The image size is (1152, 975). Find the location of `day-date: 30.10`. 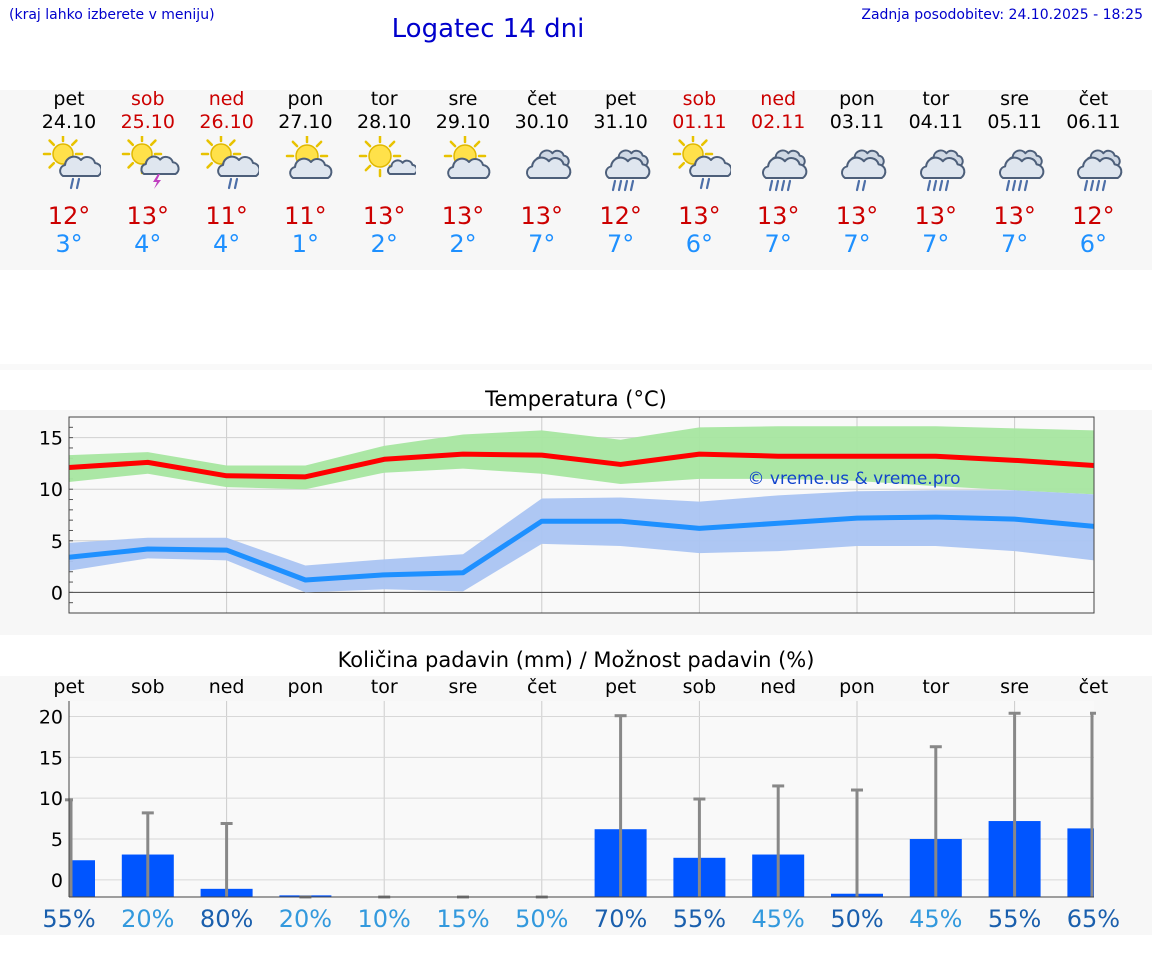

day-date: 30.10 is located at coordinates (541, 122).